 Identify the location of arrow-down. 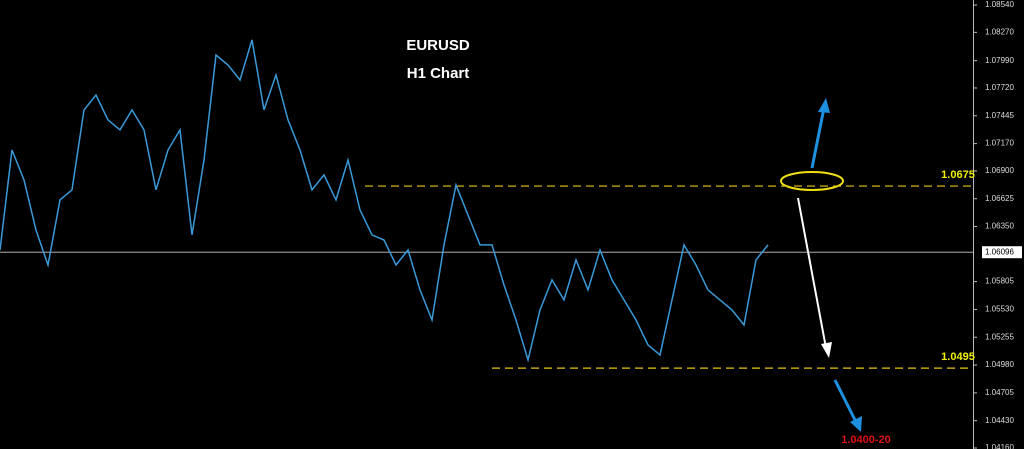
(812, 273).